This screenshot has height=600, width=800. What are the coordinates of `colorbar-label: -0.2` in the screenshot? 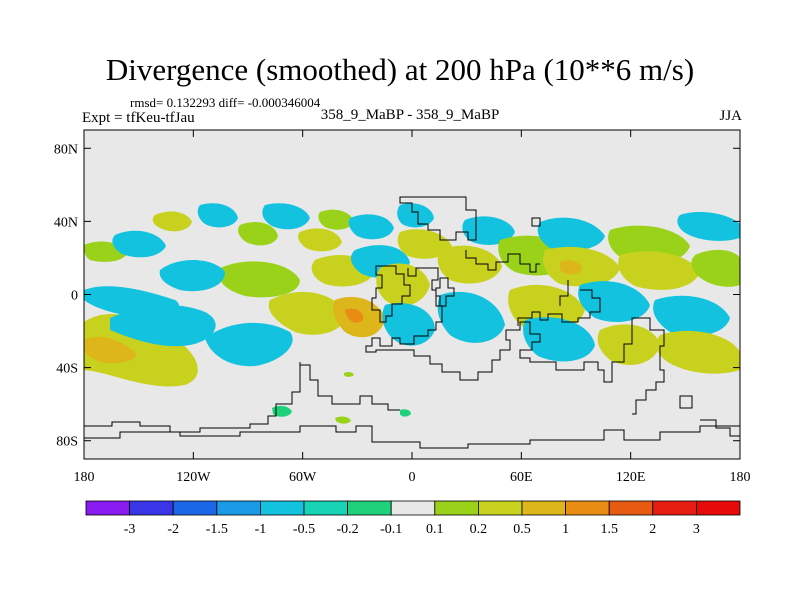 It's located at (348, 529).